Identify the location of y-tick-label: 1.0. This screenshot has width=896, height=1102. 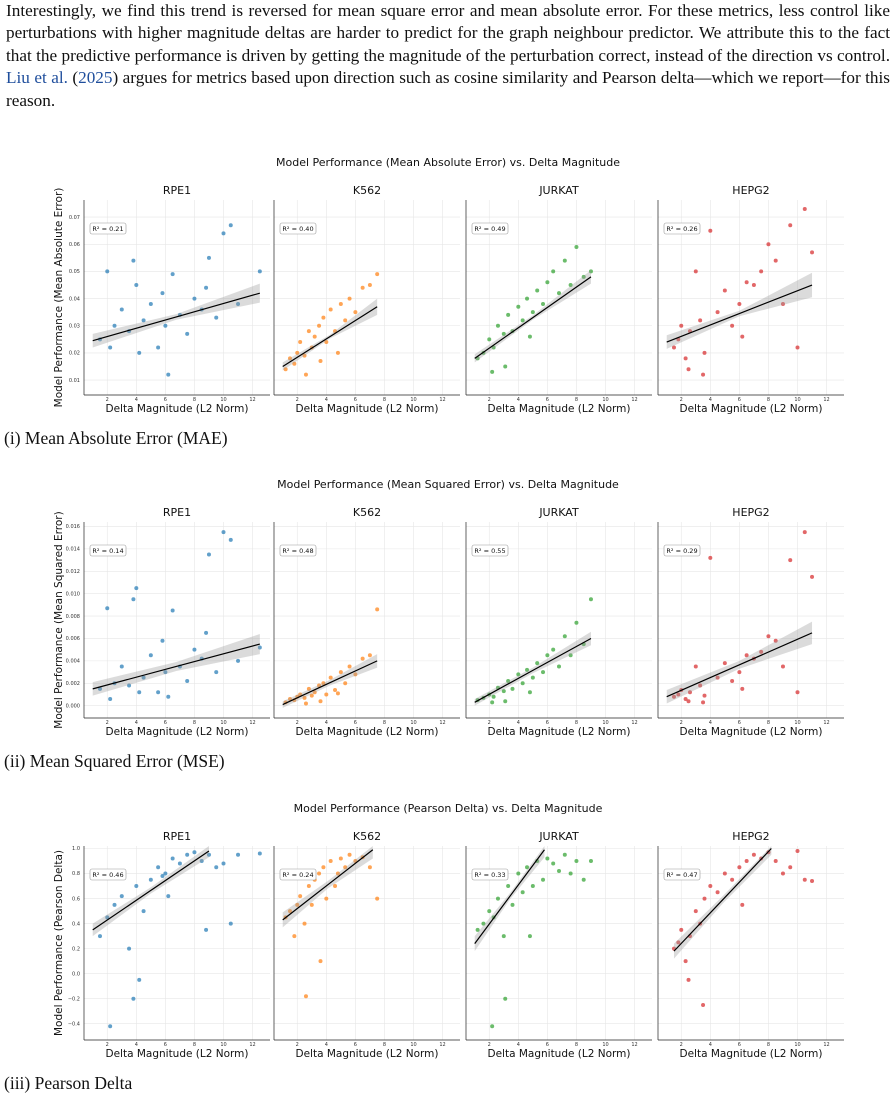
(76, 849).